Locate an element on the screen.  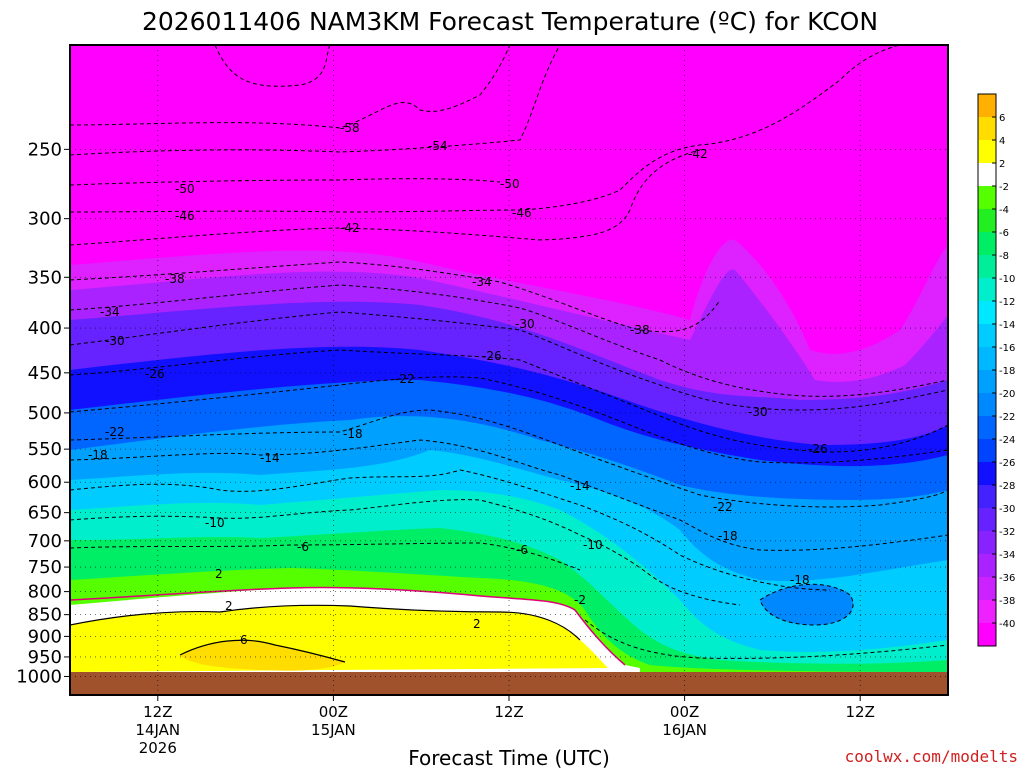
colorbar-label: -40 is located at coordinates (1007, 624).